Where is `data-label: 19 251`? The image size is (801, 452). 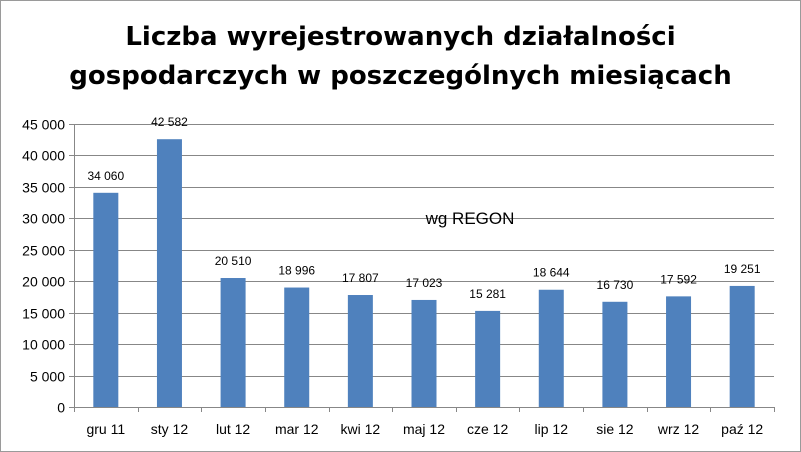 data-label: 19 251 is located at coordinates (742, 269).